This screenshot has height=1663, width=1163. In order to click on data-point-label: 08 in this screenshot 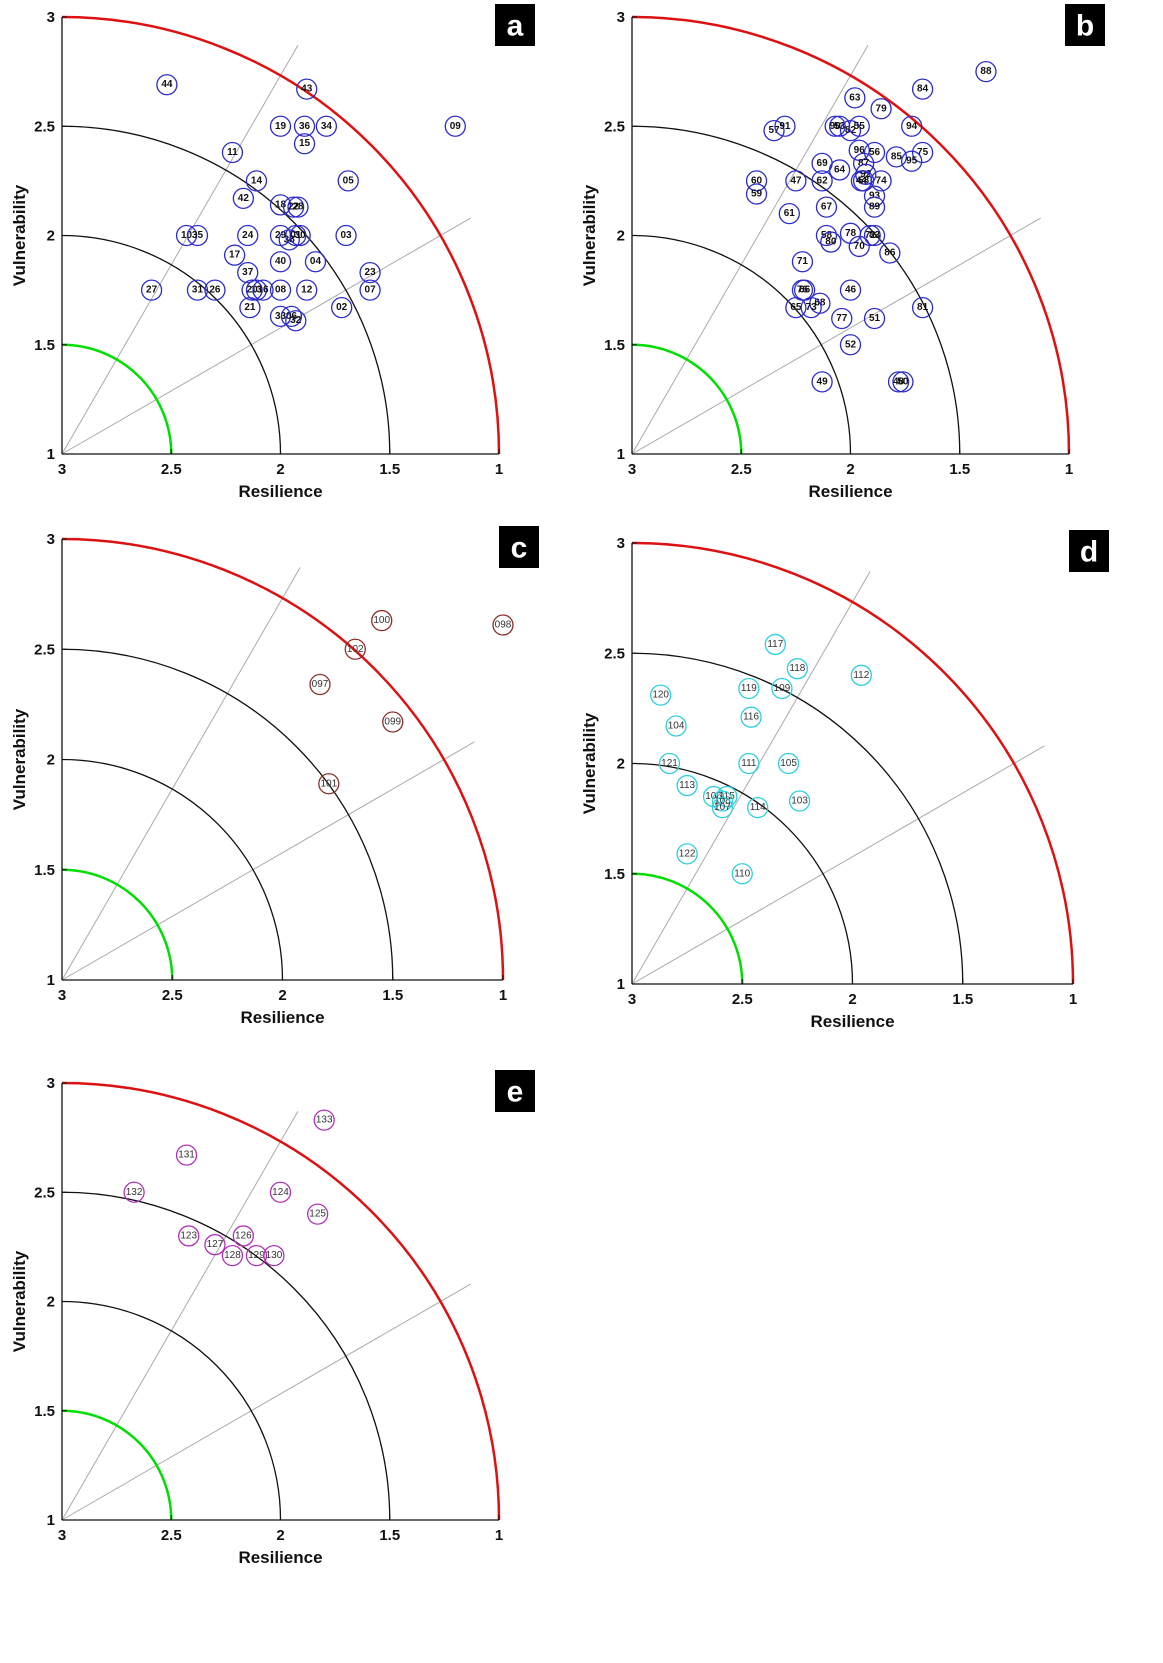, I will do `click(281, 290)`.